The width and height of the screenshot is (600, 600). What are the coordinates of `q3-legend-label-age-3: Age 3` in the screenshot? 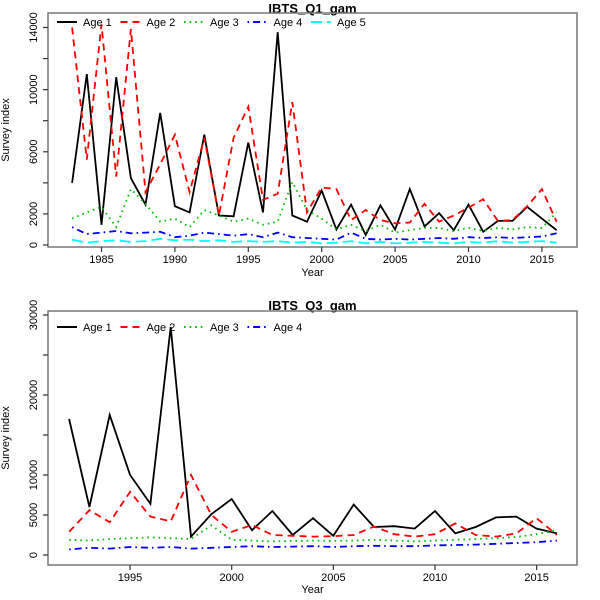 It's located at (224, 328).